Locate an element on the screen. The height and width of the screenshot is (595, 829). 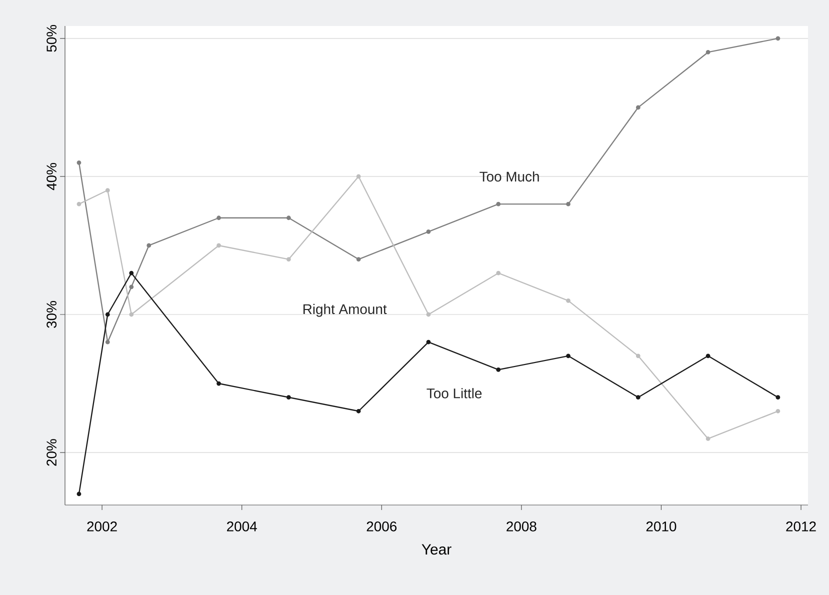
y-tick-label: 20% is located at coordinates (51, 452).